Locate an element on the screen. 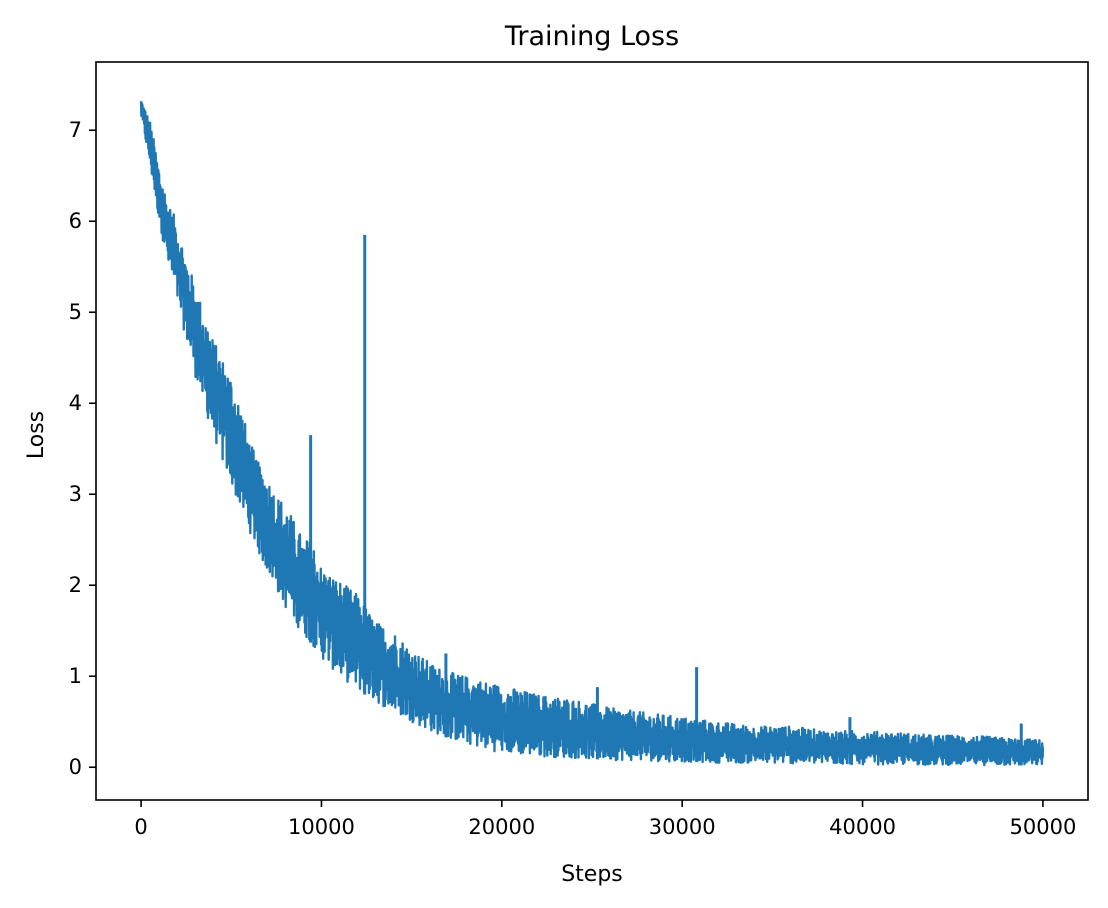 The width and height of the screenshot is (1108, 908). x-tick-label: 10000 is located at coordinates (321, 827).